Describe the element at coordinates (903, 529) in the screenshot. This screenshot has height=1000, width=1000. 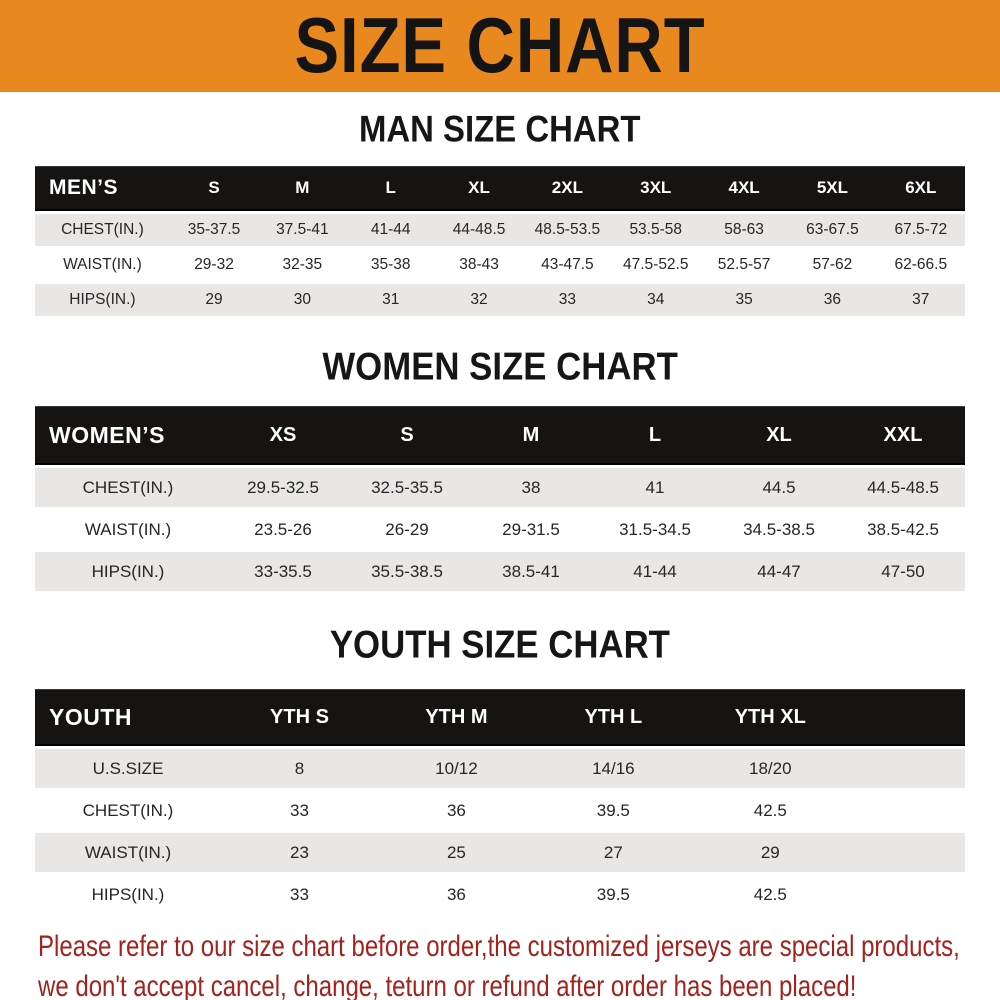
I see `measurement-cell: 38.5-42.5` at that location.